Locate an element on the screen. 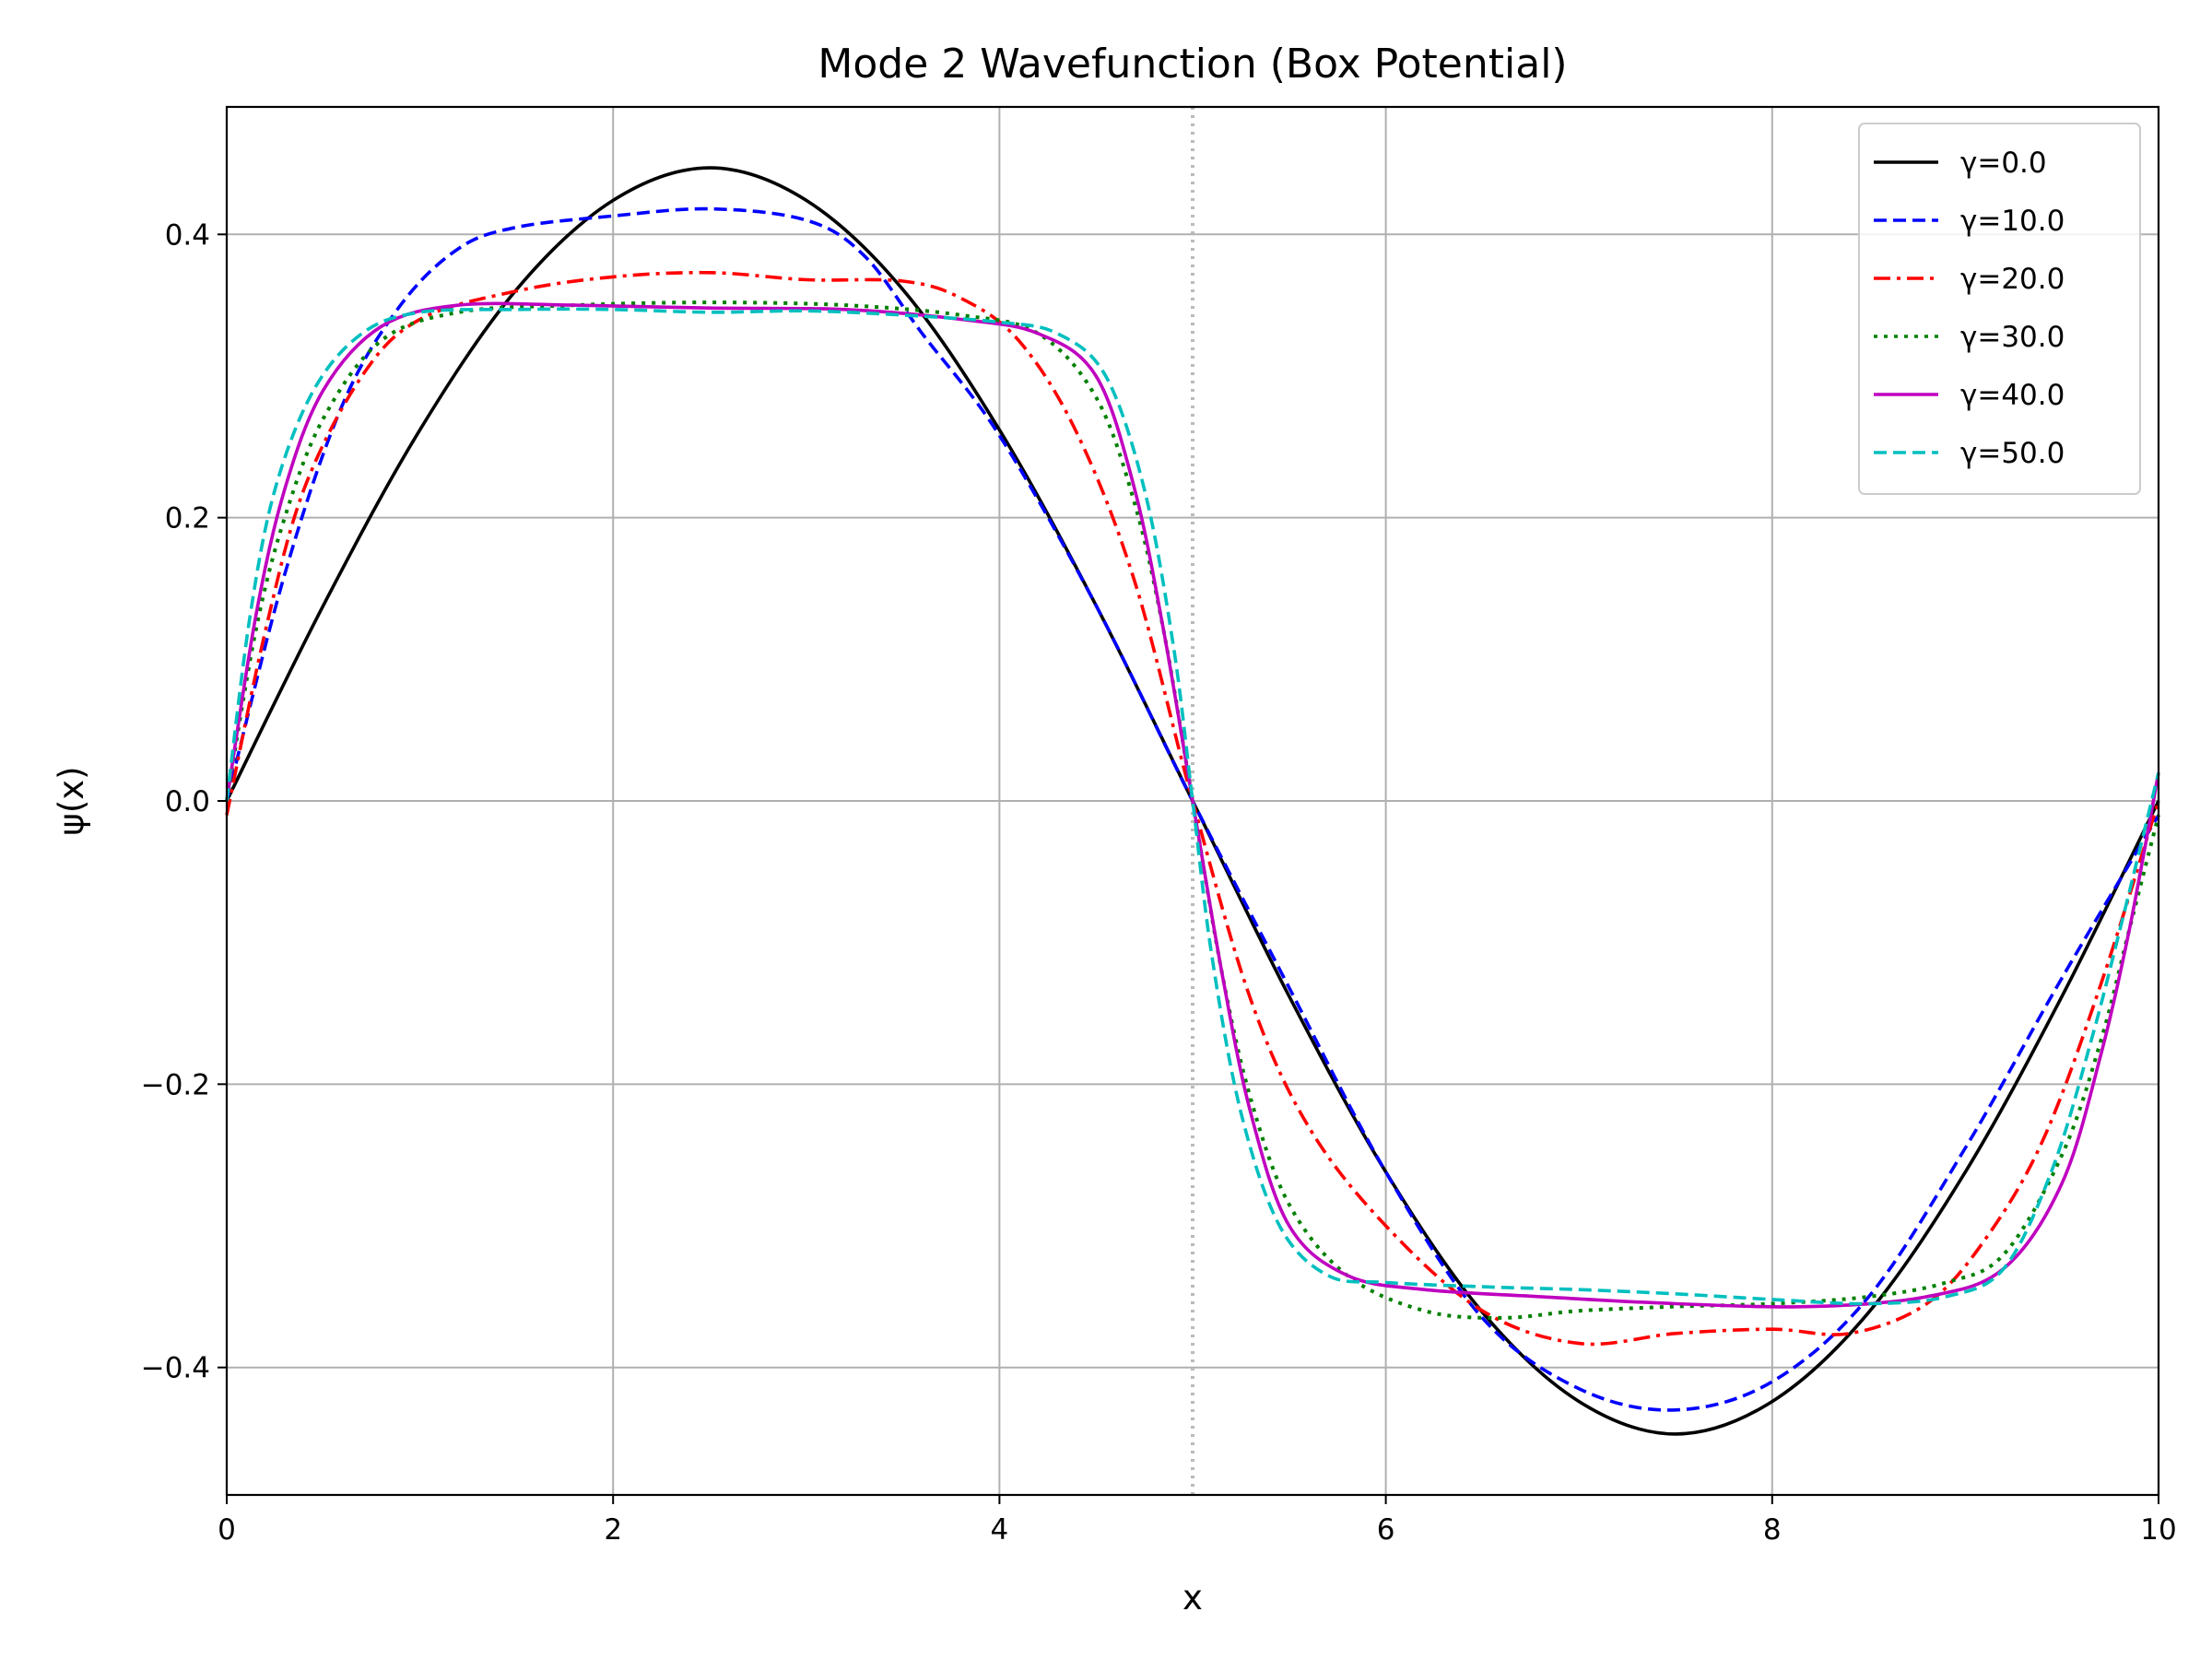 The width and height of the screenshot is (2212, 1659). x-axis-label: x is located at coordinates (1192, 1598).